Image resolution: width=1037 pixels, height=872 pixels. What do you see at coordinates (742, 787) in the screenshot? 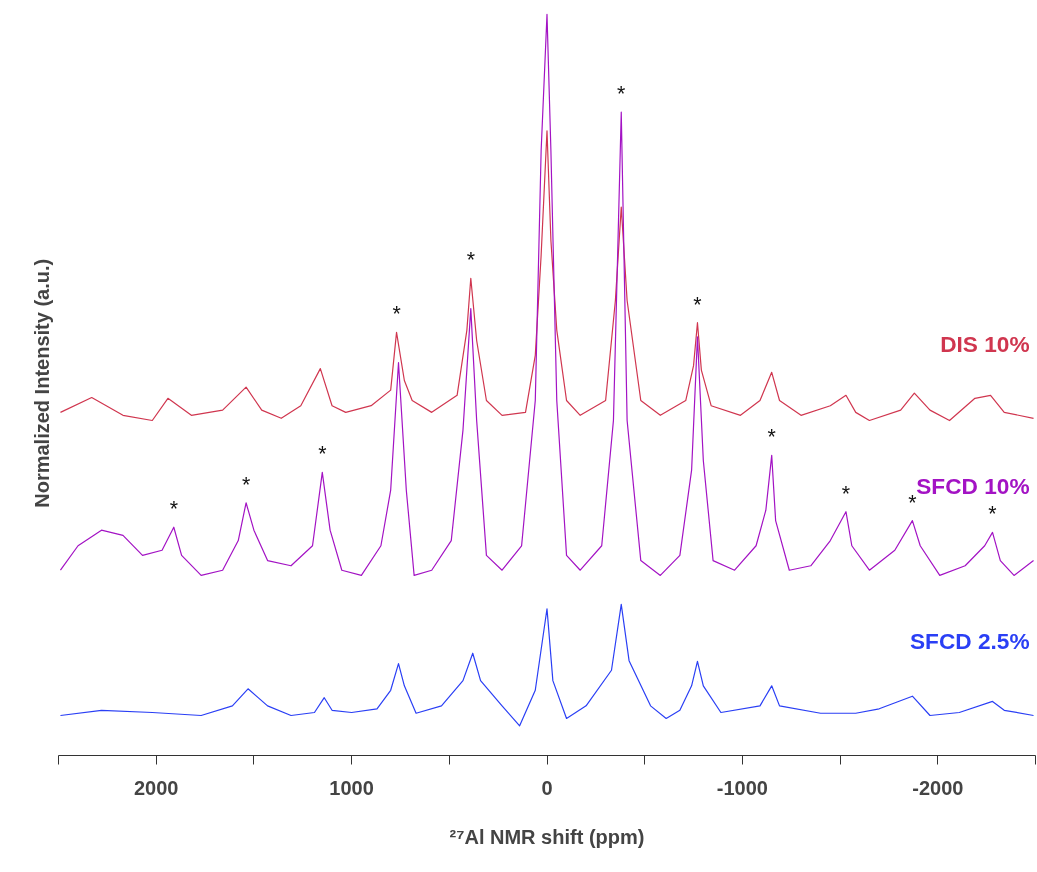
I see `x-tick-label: -1000` at bounding box center [742, 787].